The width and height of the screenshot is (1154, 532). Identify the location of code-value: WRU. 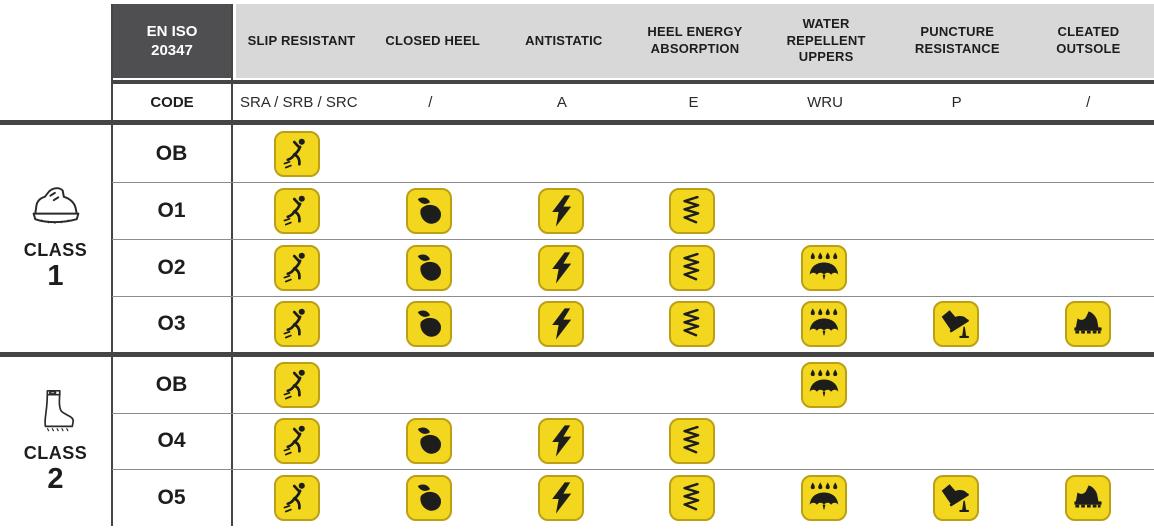
(825, 102).